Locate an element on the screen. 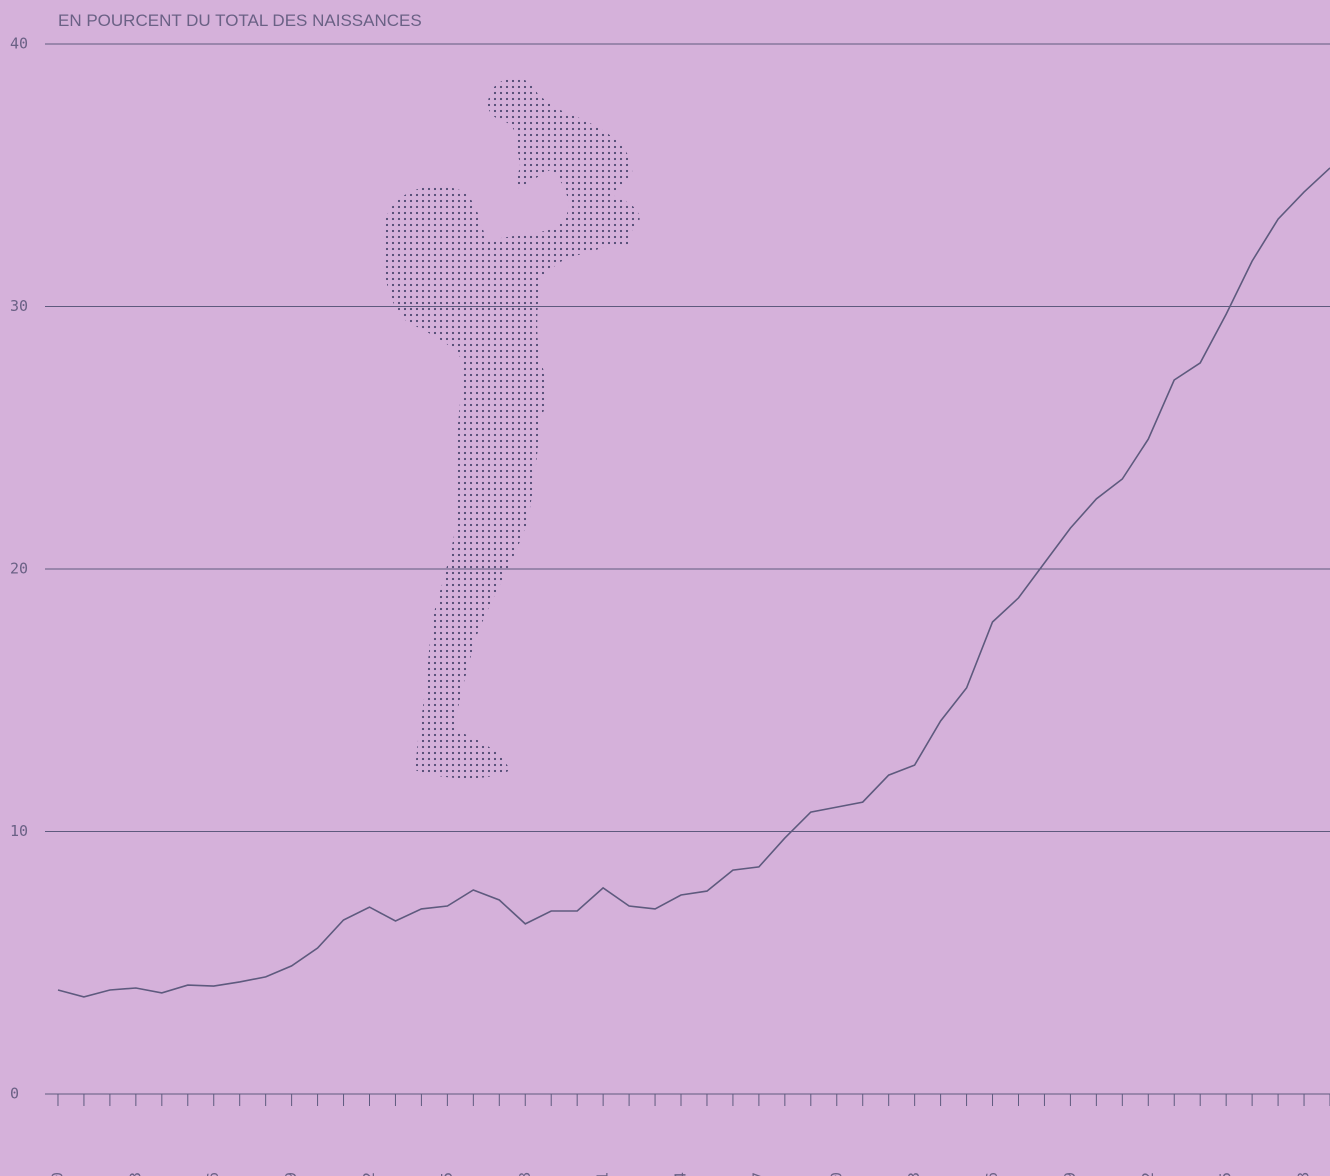  x-tick-label: 1988 is located at coordinates (525, 1174).